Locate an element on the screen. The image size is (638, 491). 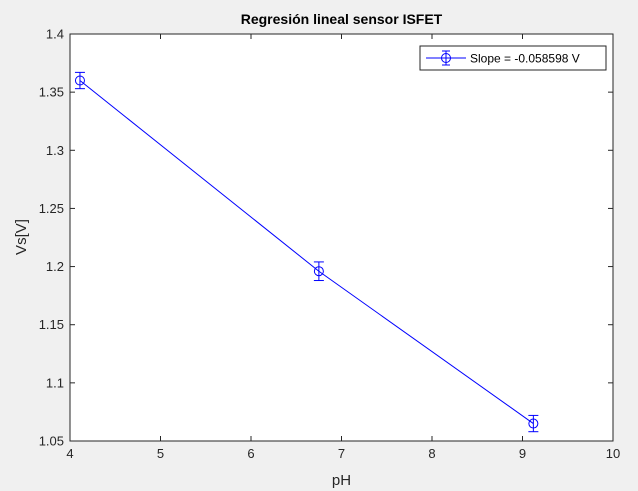
x-tick-label: 7 is located at coordinates (341, 453).